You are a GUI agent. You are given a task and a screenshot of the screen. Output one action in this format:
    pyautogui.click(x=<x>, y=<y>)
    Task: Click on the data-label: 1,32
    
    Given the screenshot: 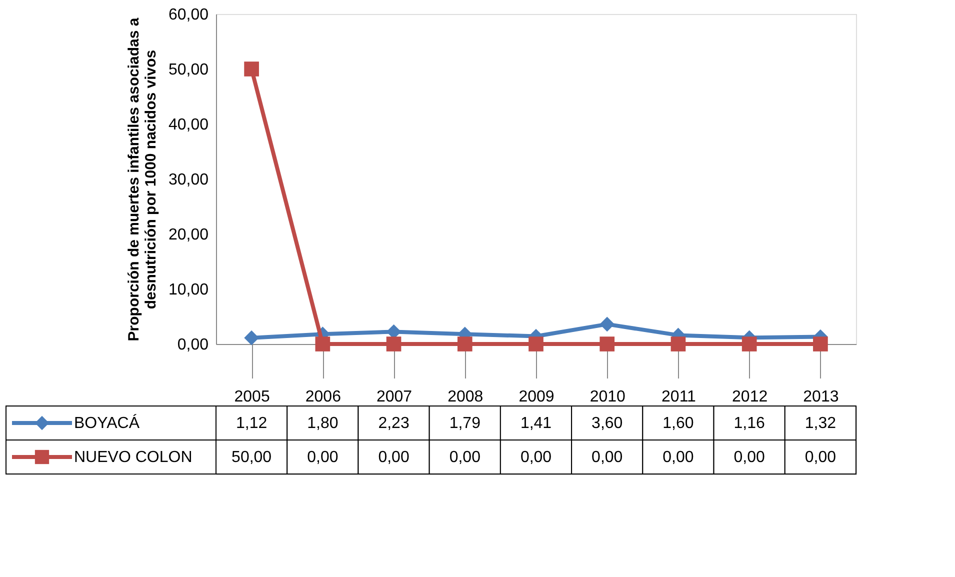 What is the action you would take?
    pyautogui.click(x=820, y=423)
    